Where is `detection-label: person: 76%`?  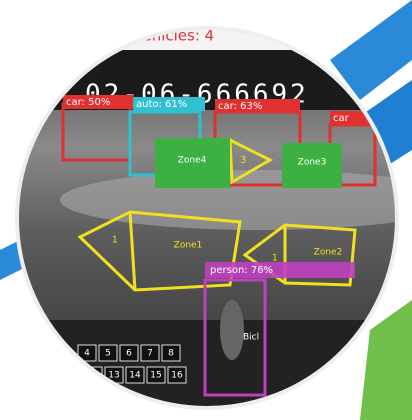
detection-label: person: 76% is located at coordinates (241, 270).